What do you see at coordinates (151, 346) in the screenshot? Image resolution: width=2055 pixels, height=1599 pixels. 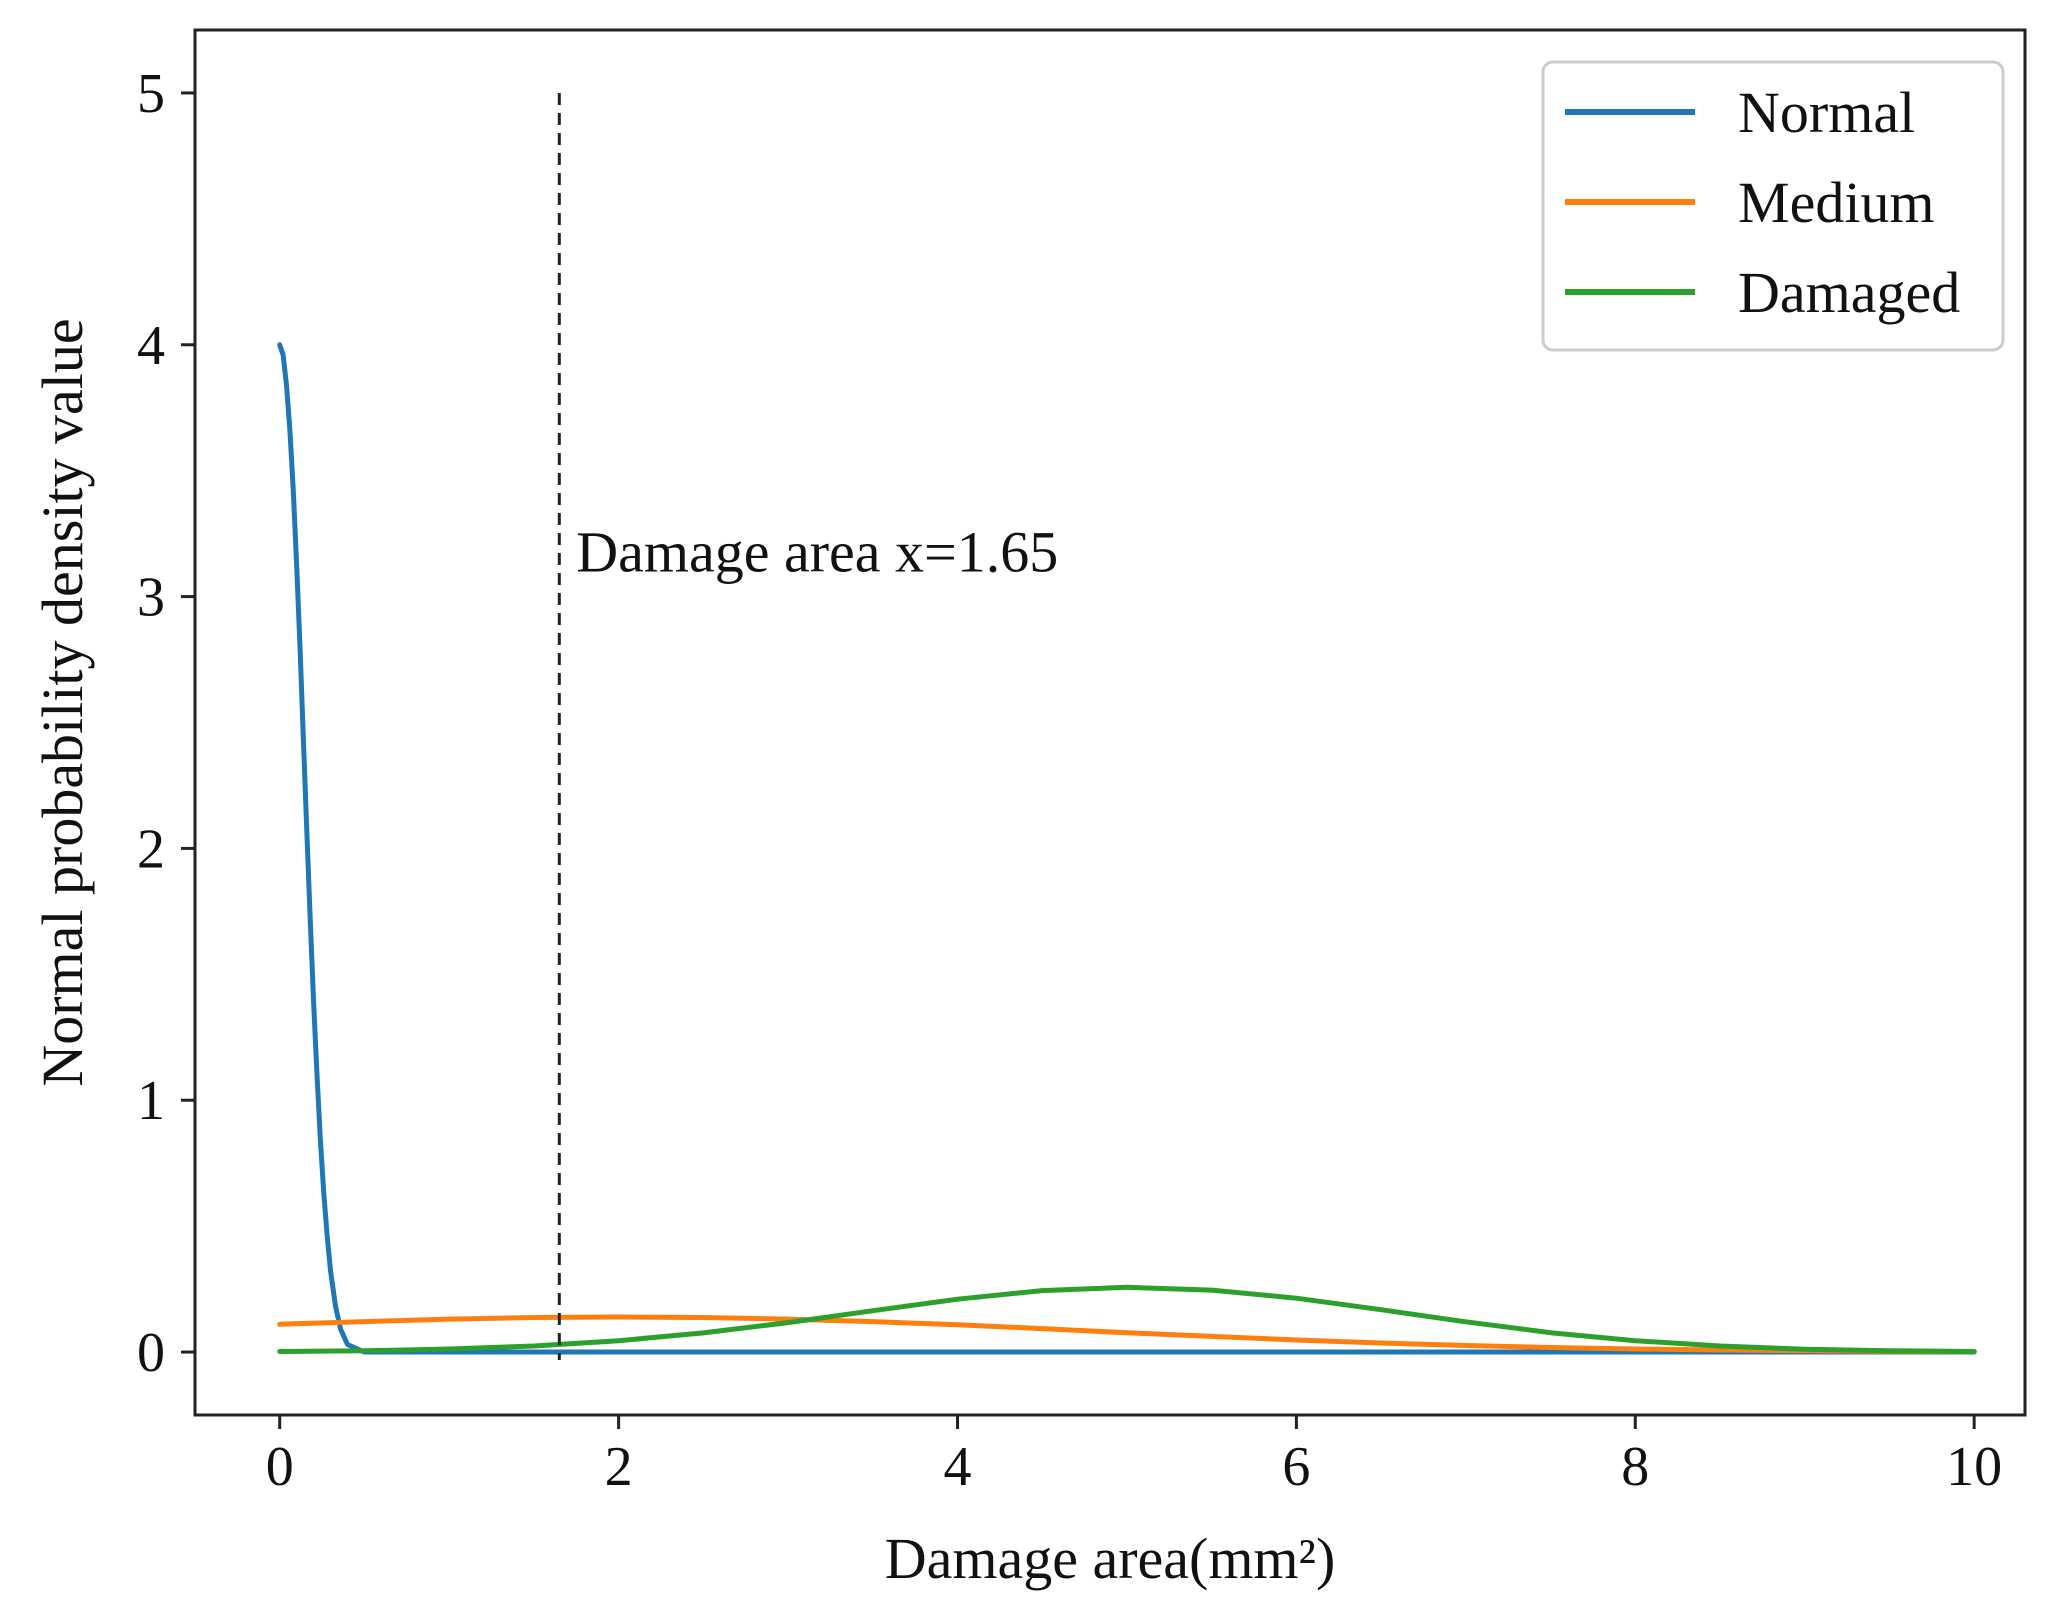 I see `y-tick-label: 4` at bounding box center [151, 346].